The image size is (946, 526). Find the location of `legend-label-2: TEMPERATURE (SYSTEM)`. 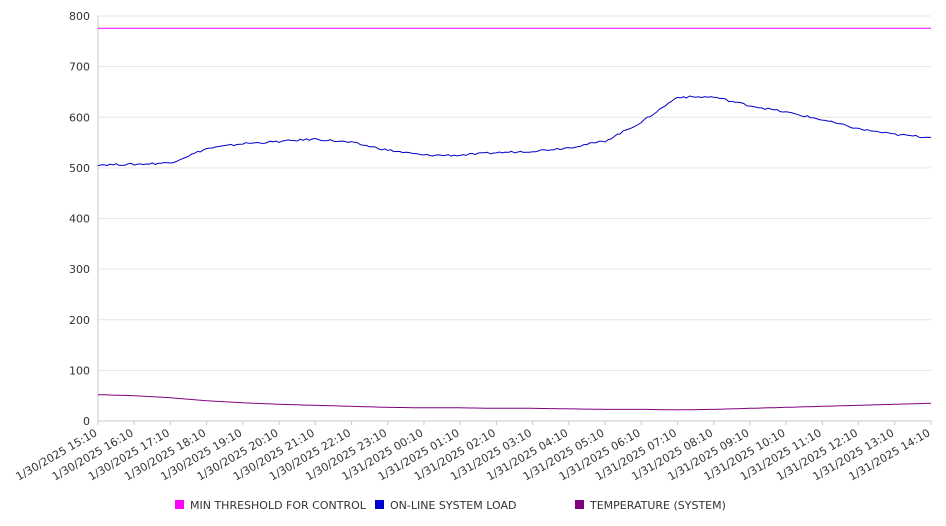

legend-label-2: TEMPERATURE (SYSTEM) is located at coordinates (657, 505).